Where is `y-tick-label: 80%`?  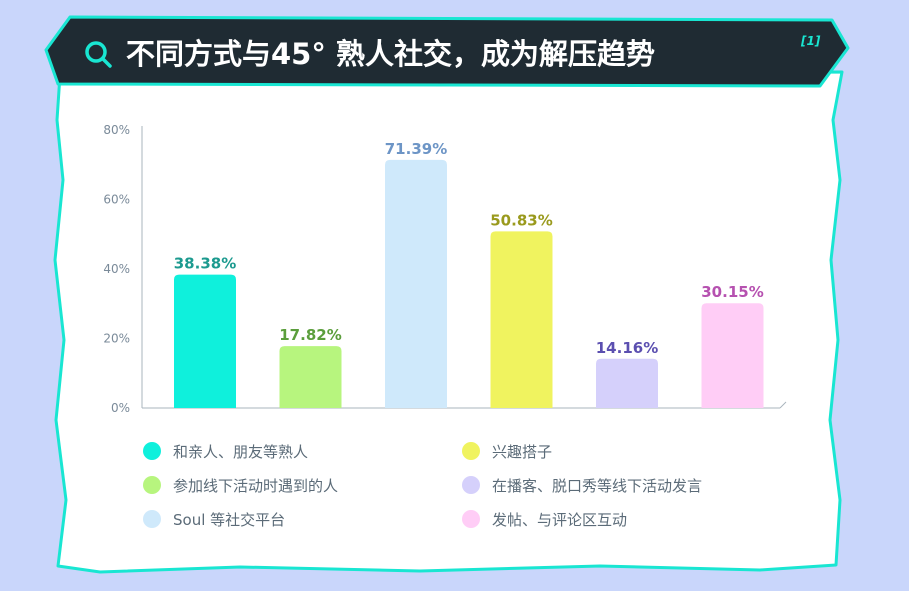 y-tick-label: 80% is located at coordinates (116, 130).